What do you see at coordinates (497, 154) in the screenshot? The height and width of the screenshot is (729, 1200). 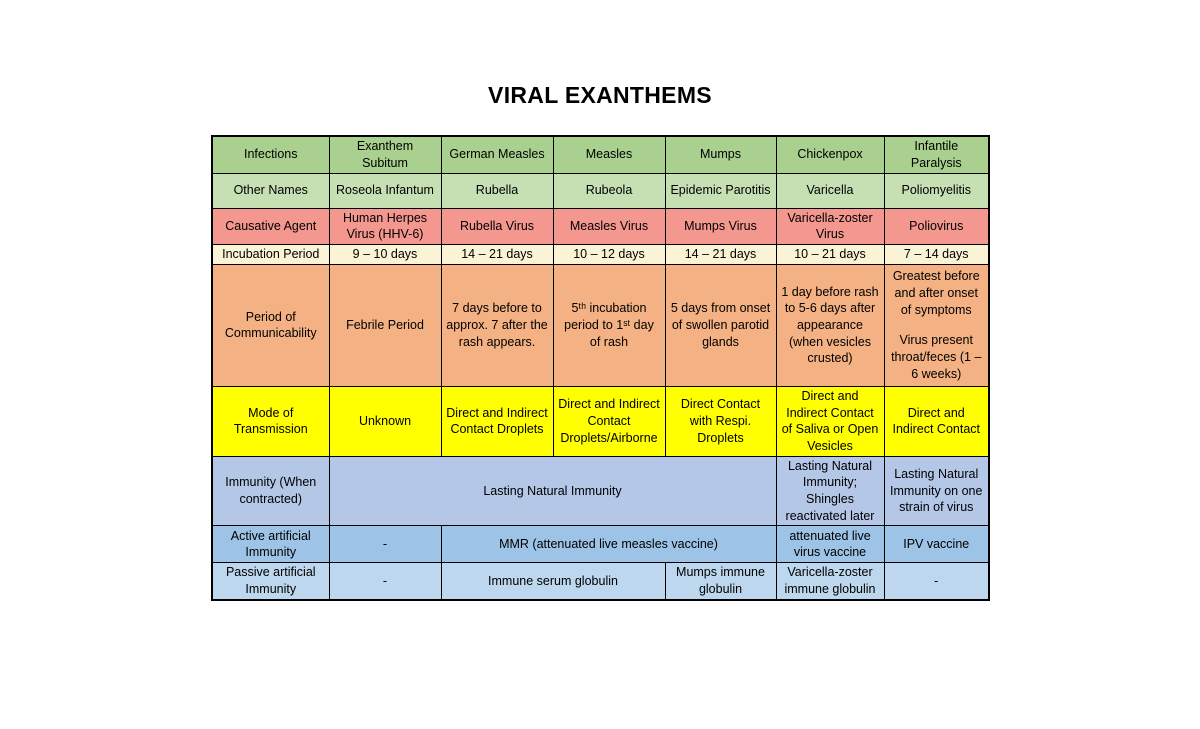 I see `column-header-german-measles: German Measles` at bounding box center [497, 154].